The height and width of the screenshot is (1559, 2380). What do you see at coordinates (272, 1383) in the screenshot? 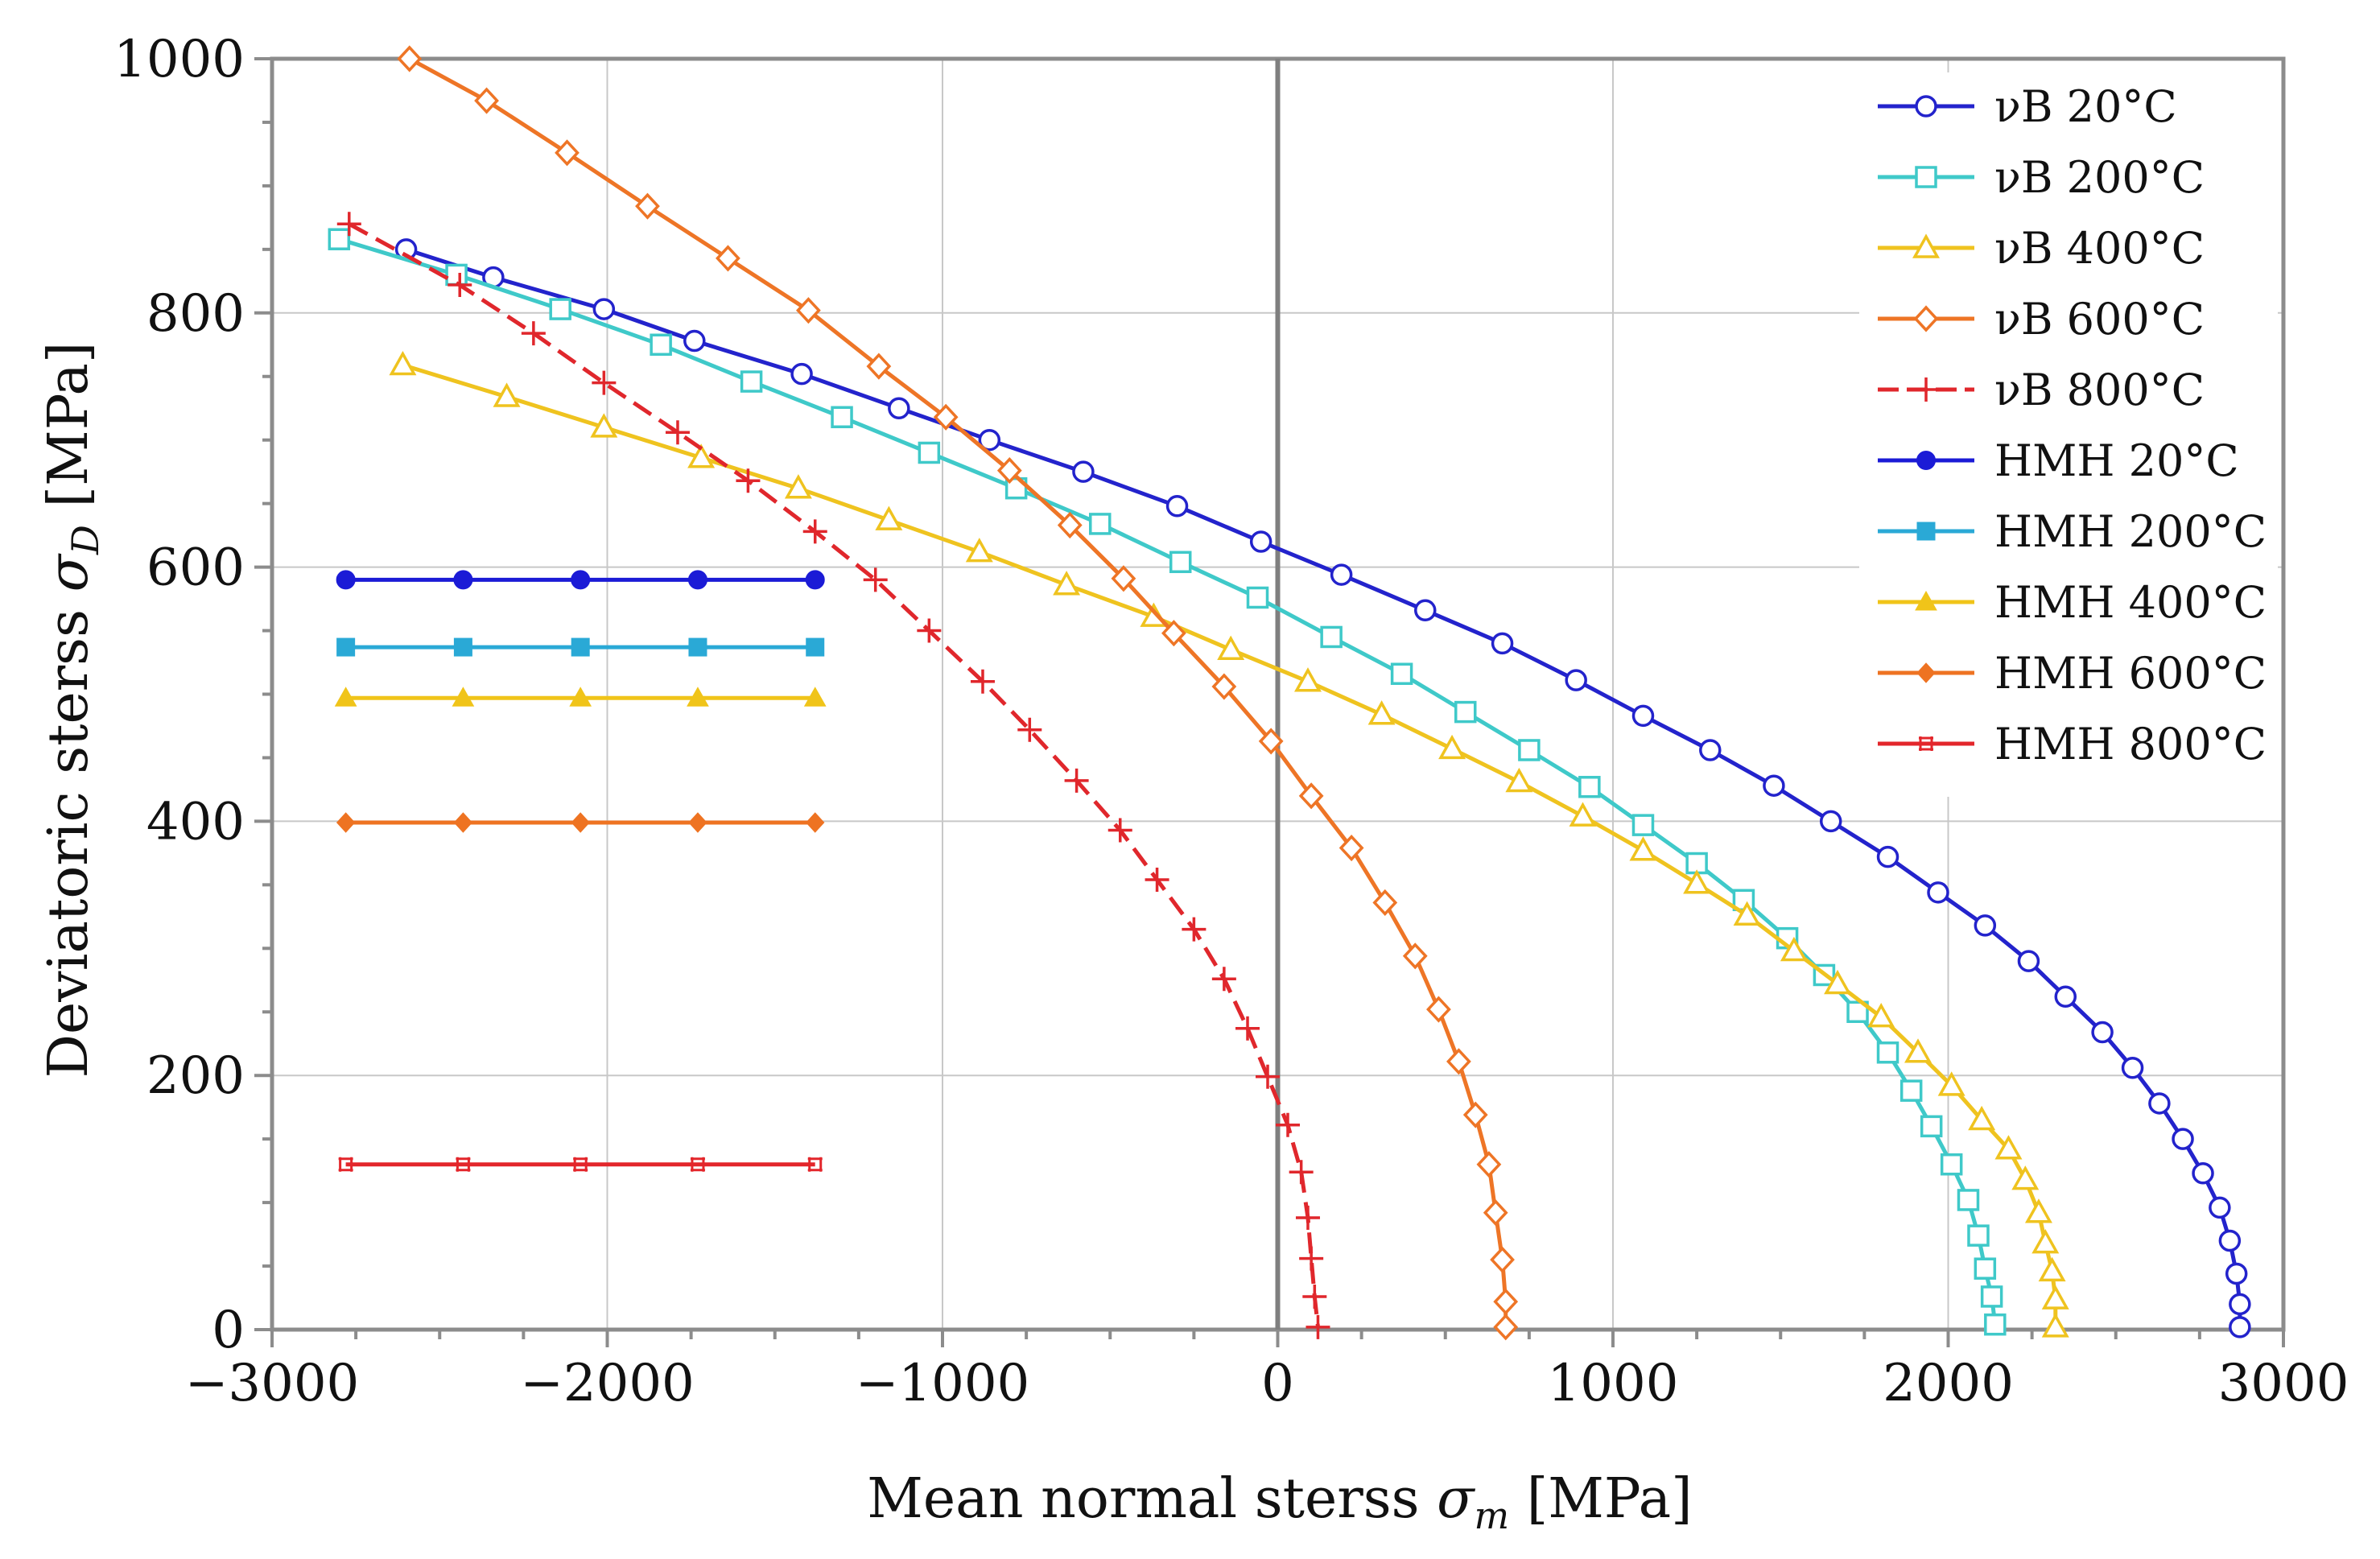
I see `x-tick-label: −3000` at bounding box center [272, 1383].